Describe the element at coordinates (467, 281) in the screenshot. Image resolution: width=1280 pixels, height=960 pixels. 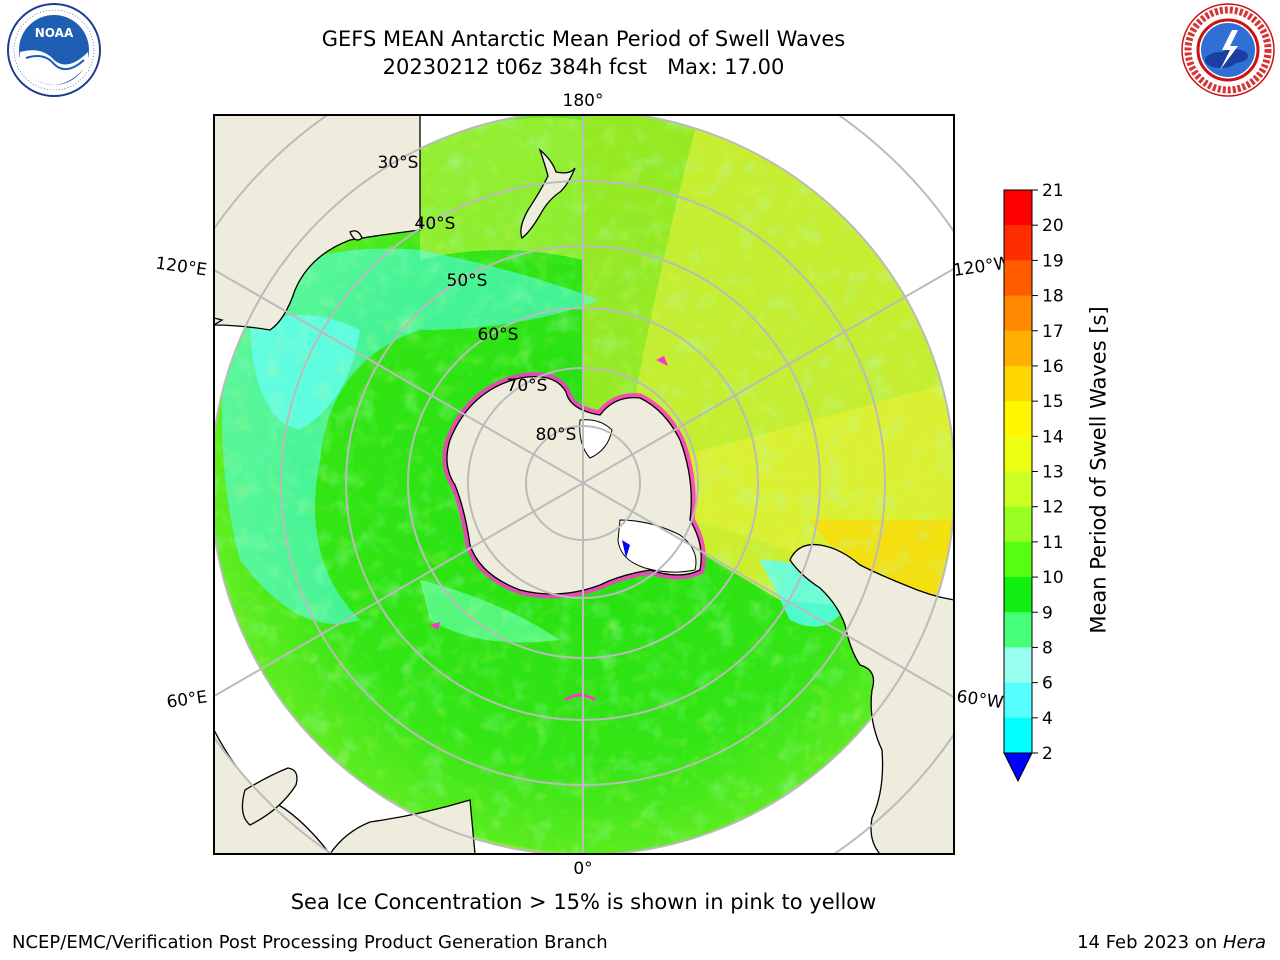
I see `lat-label-50s: 50°S` at that location.